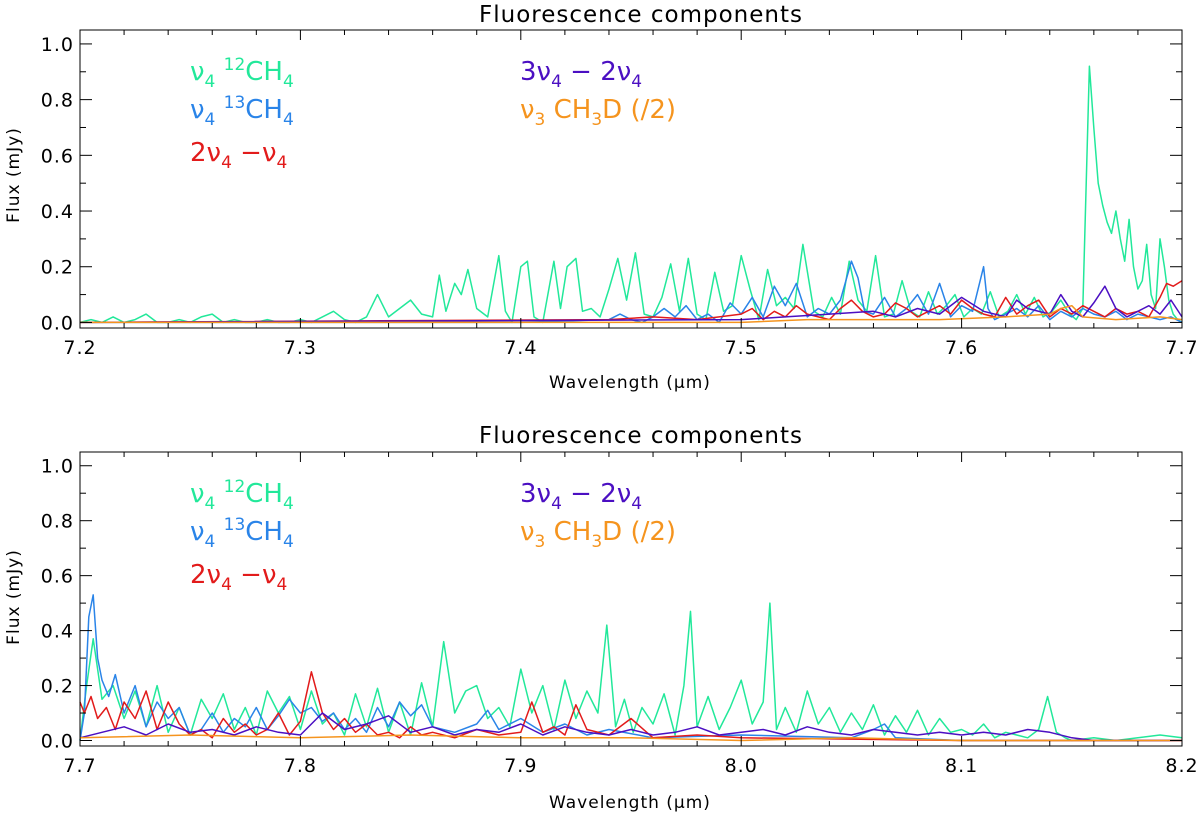 This screenshot has height=816, width=1200. I want to click on x-tick-label: 7.4, so click(520, 348).